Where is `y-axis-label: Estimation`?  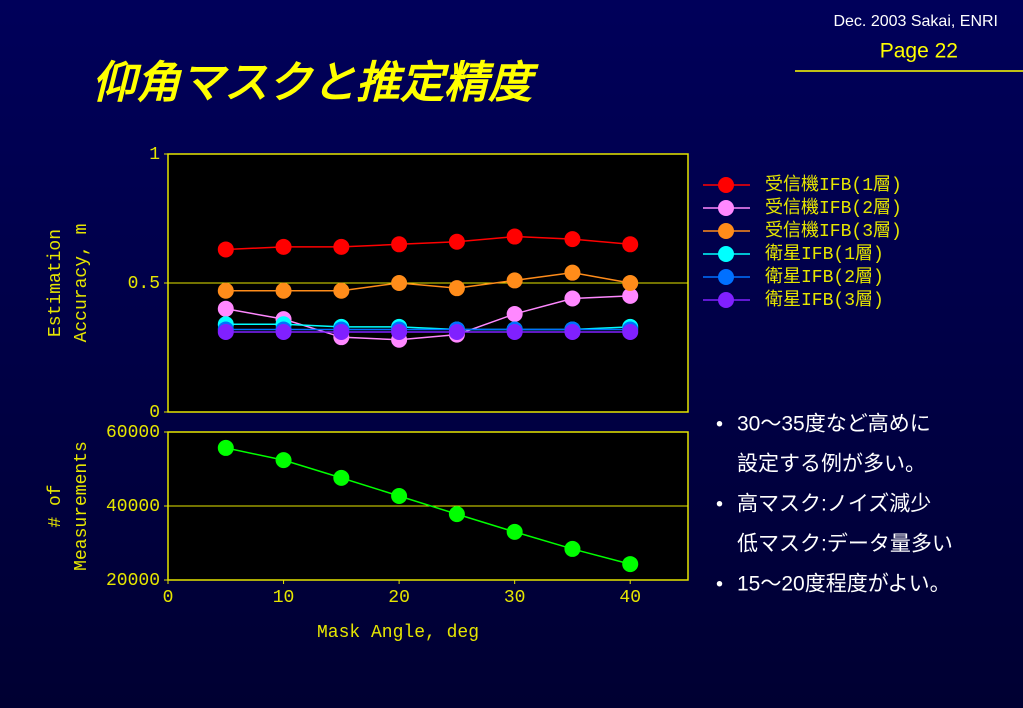
y-axis-label: Estimation is located at coordinates (56, 283).